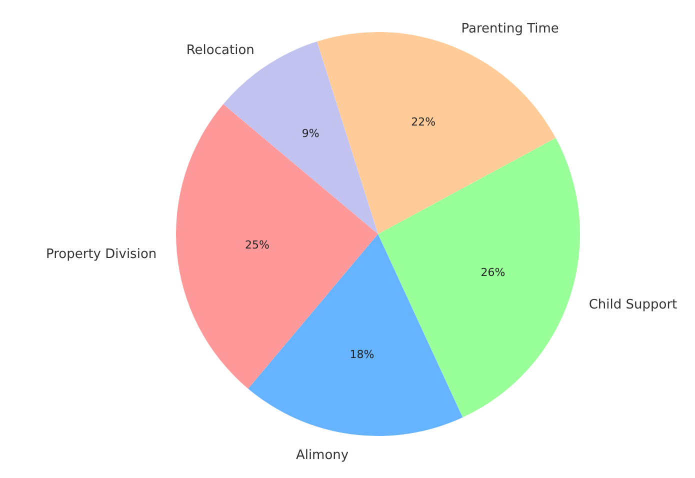 The image size is (695, 478). I want to click on data-label: 25%, so click(257, 245).